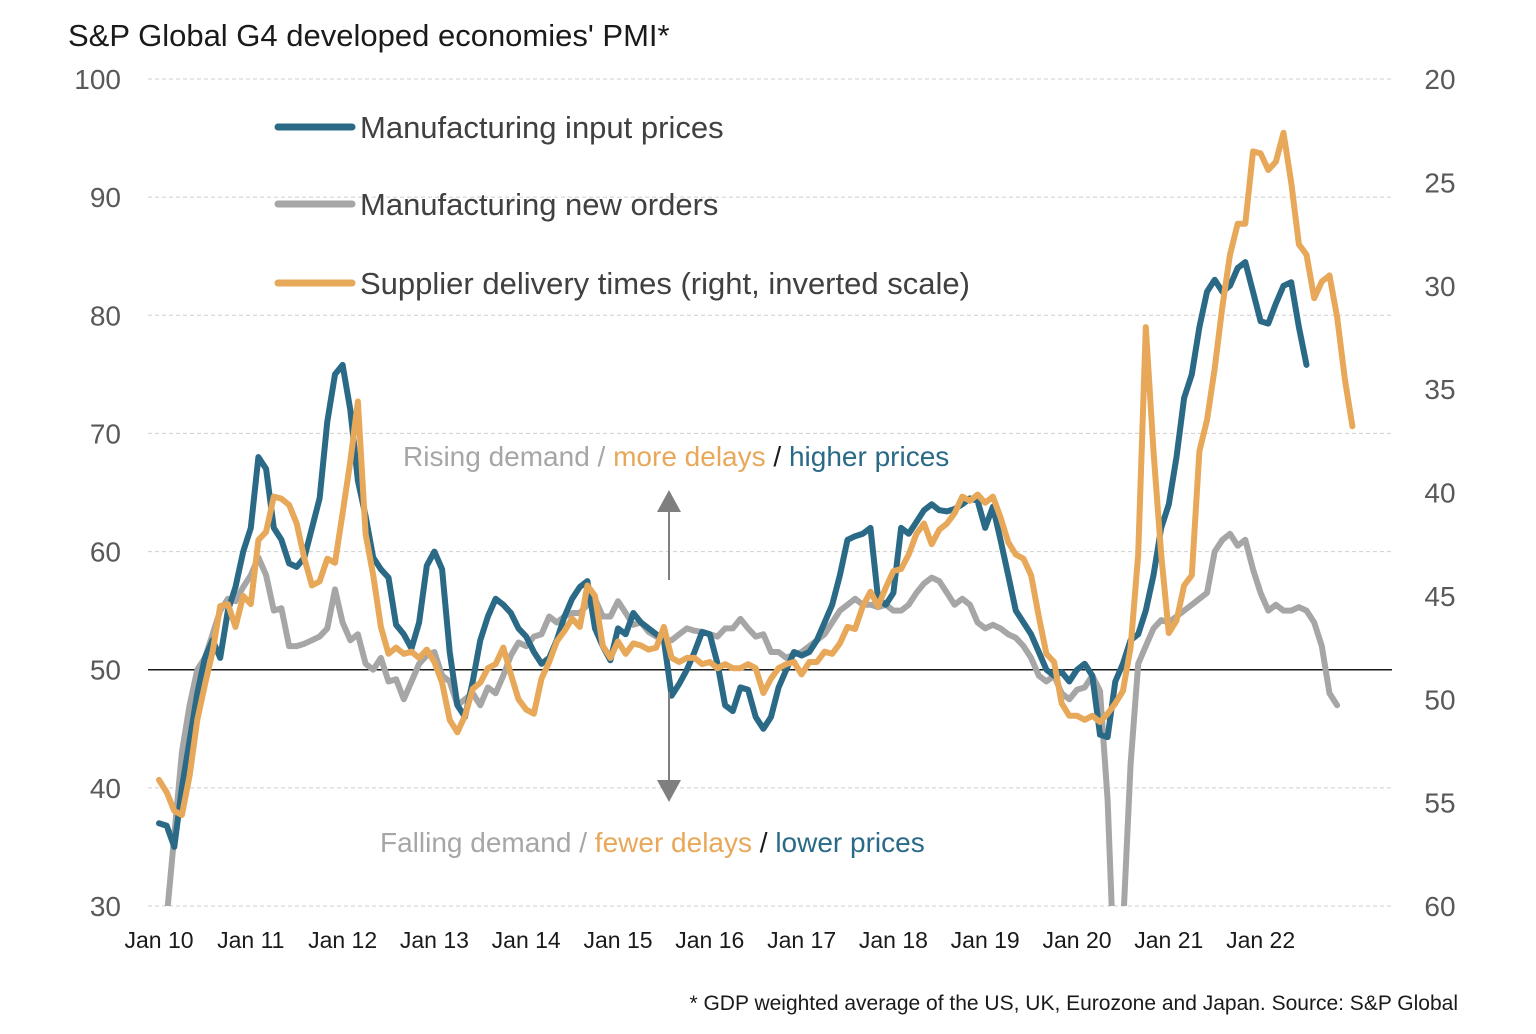  I want to click on x-tick-label: Jan 11, so click(250, 940).